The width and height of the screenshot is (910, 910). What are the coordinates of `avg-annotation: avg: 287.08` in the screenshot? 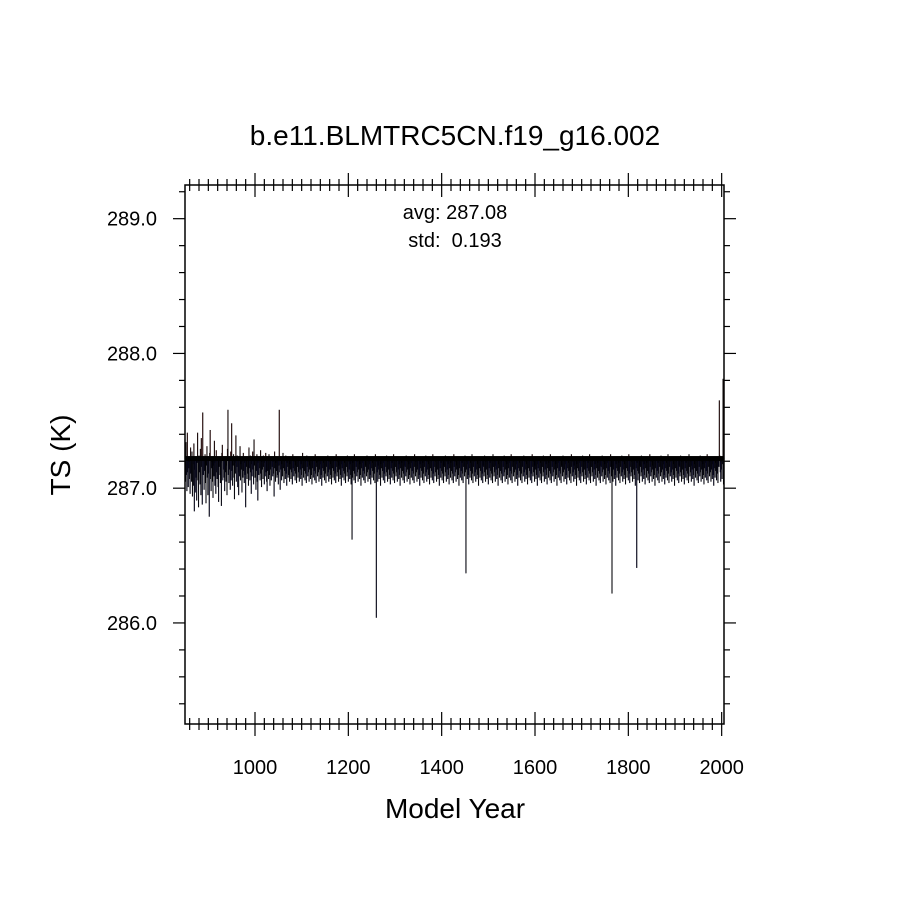 It's located at (455, 213).